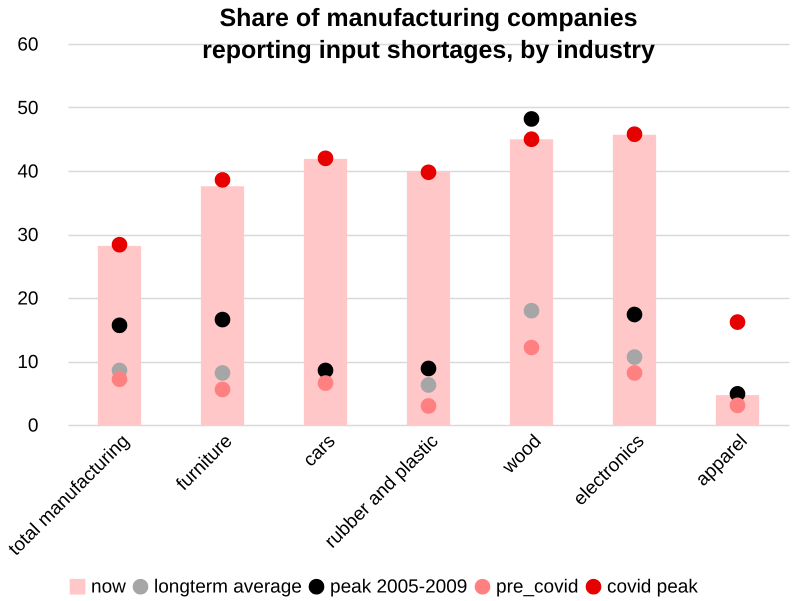 This screenshot has height=601, width=795. Describe the element at coordinates (428, 34) in the screenshot. I see `chart-title: Share of manufacturing companies reporting input shortages, by industry` at that location.